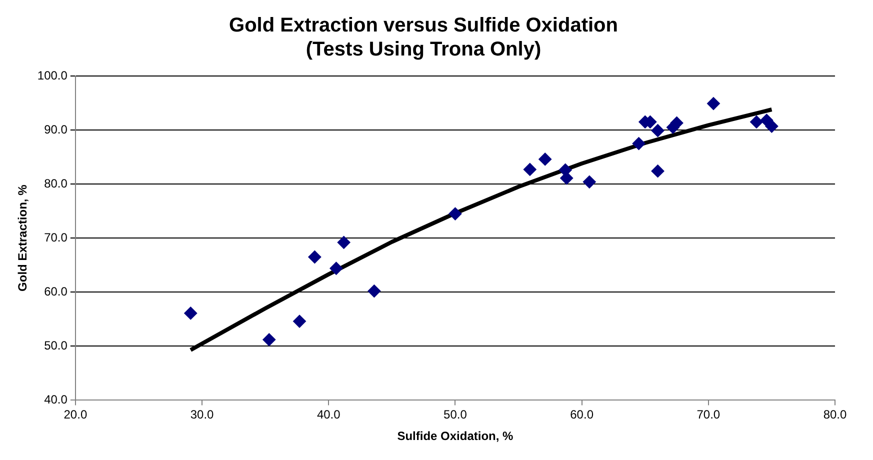 This screenshot has height=460, width=873. I want to click on y-tick-label: 40.0, so click(56, 399).